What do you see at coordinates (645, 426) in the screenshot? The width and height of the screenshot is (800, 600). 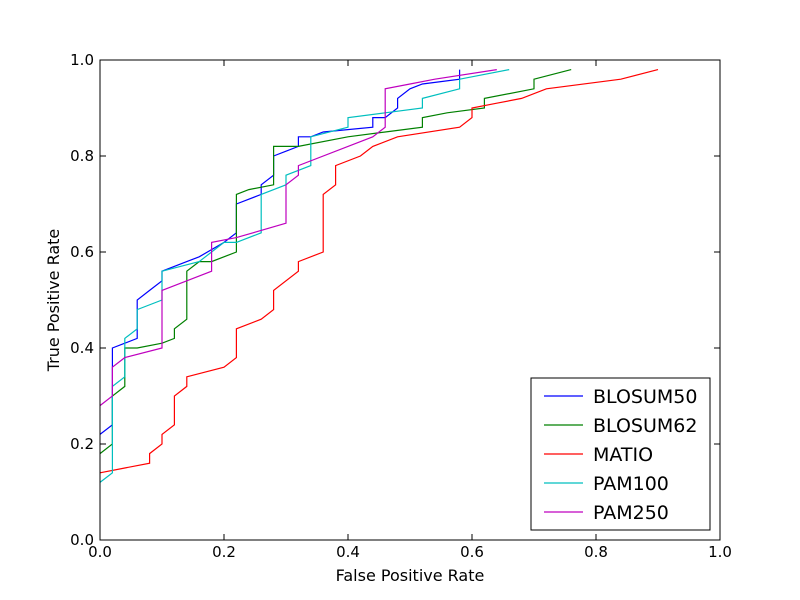 I see `legend-label: BLOSUM62` at bounding box center [645, 426].